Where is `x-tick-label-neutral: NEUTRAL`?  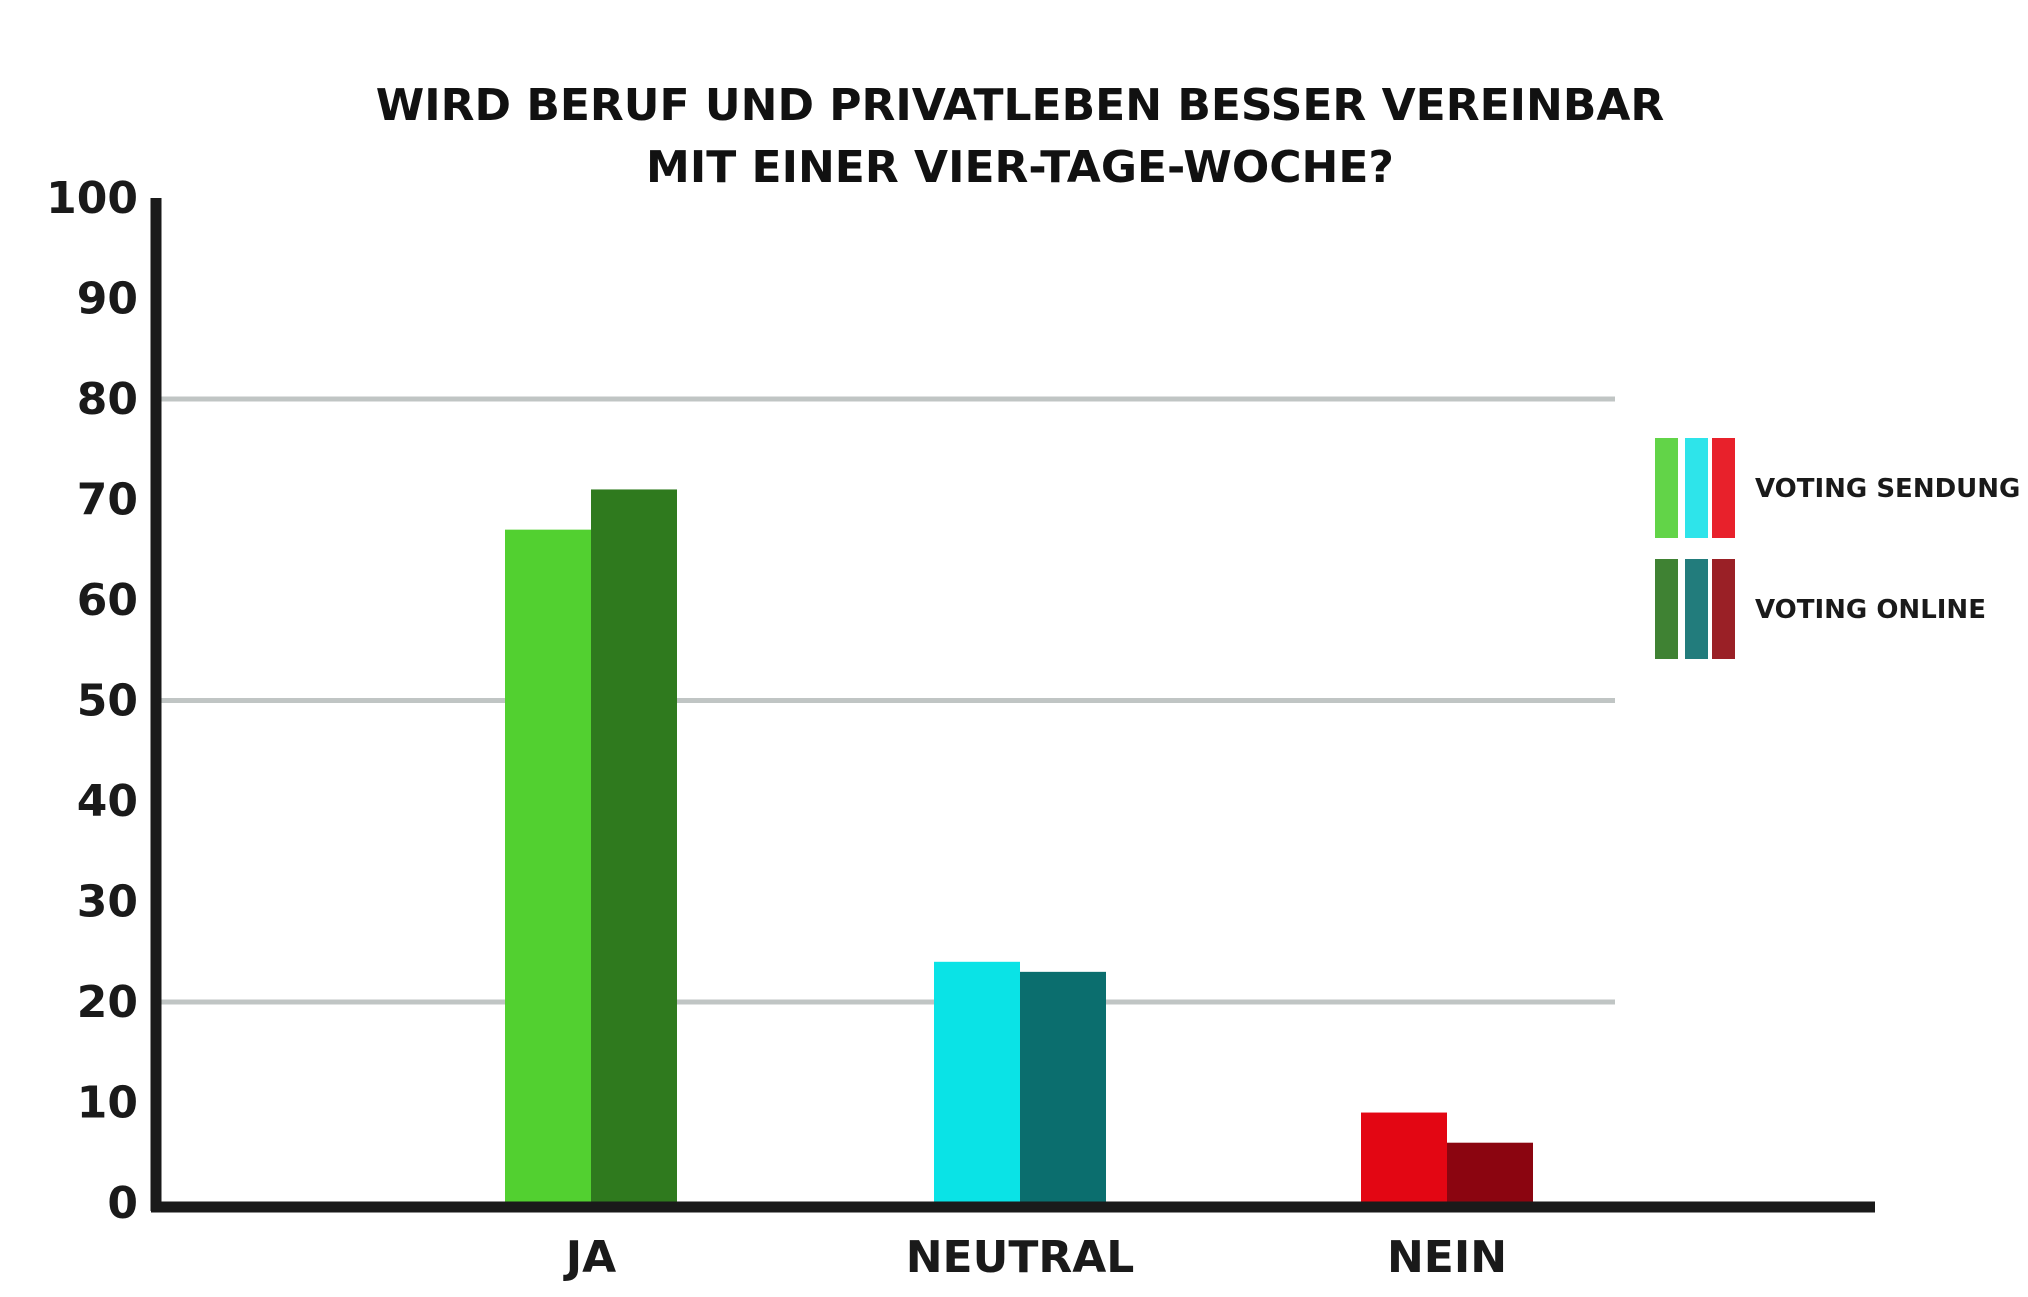 x-tick-label-neutral: NEUTRAL is located at coordinates (1020, 1257).